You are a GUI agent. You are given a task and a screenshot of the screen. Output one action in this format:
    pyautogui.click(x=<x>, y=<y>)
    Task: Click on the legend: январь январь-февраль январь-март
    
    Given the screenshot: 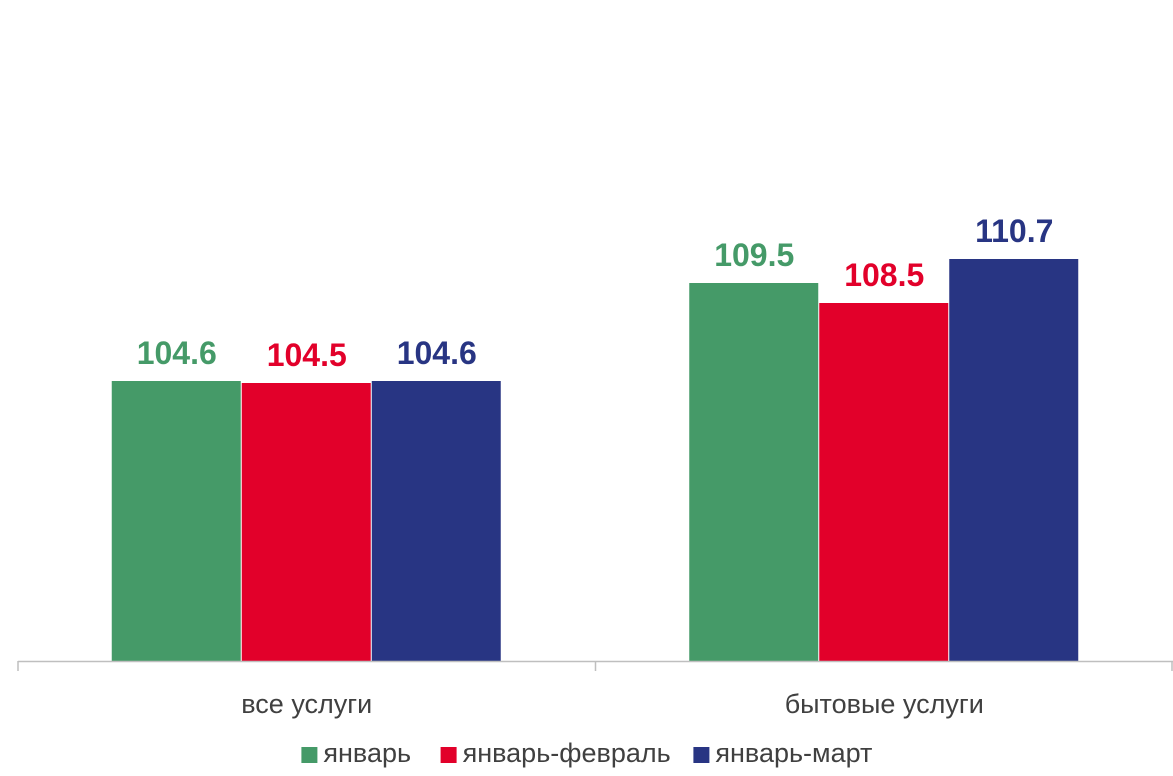 What is the action you would take?
    pyautogui.click(x=586, y=753)
    